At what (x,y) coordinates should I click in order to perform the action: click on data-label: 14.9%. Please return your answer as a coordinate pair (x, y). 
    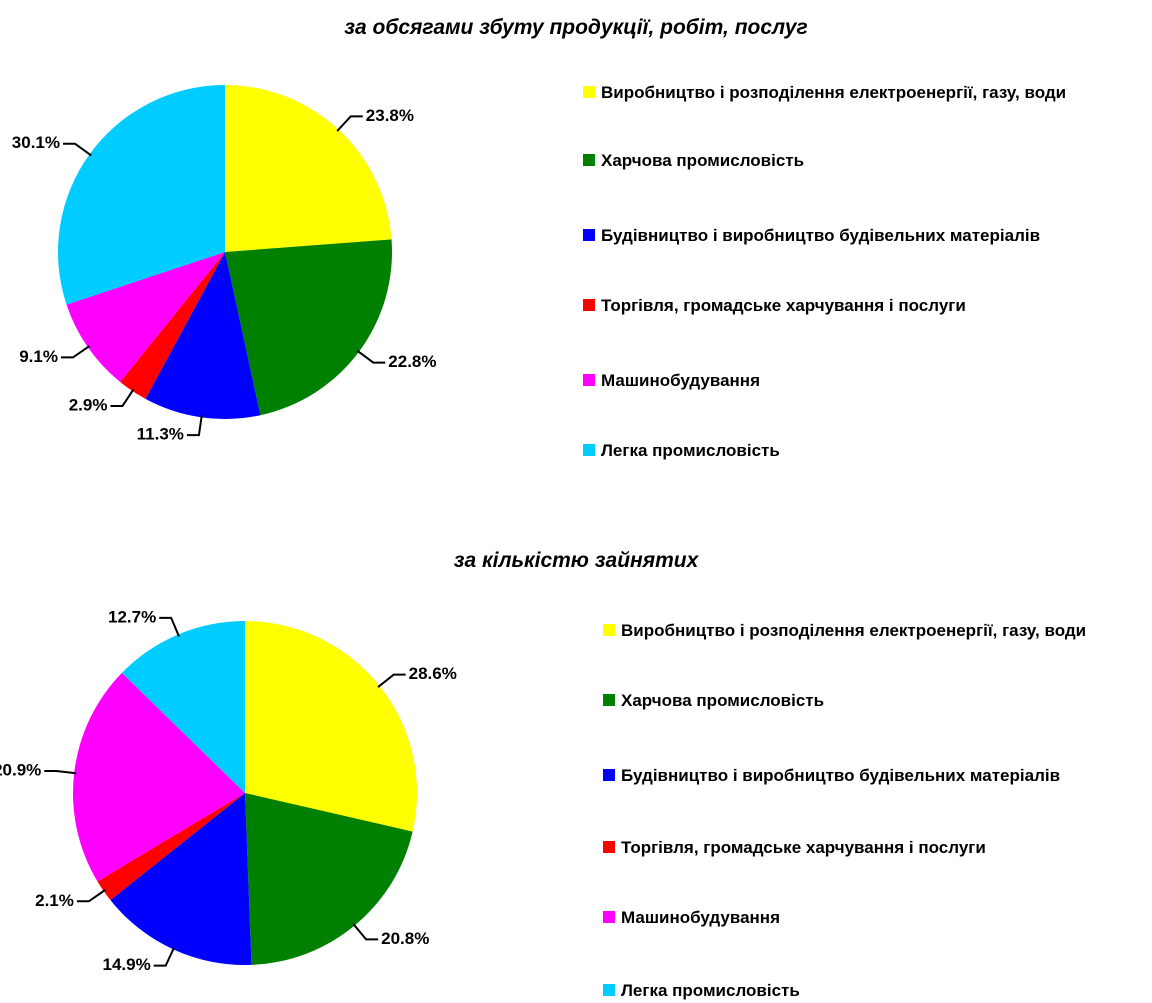
    Looking at the image, I should click on (127, 964).